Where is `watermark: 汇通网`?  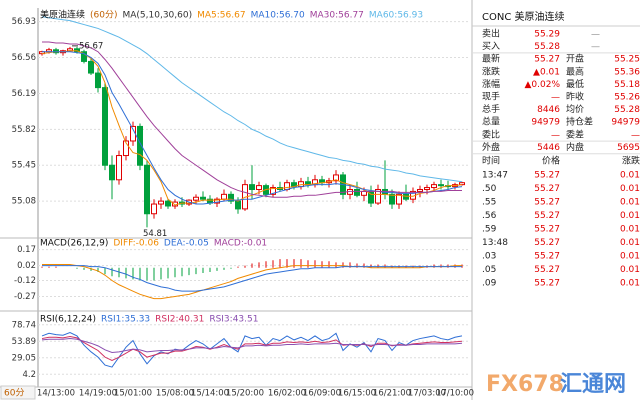
watermark: 汇通网 is located at coordinates (593, 384).